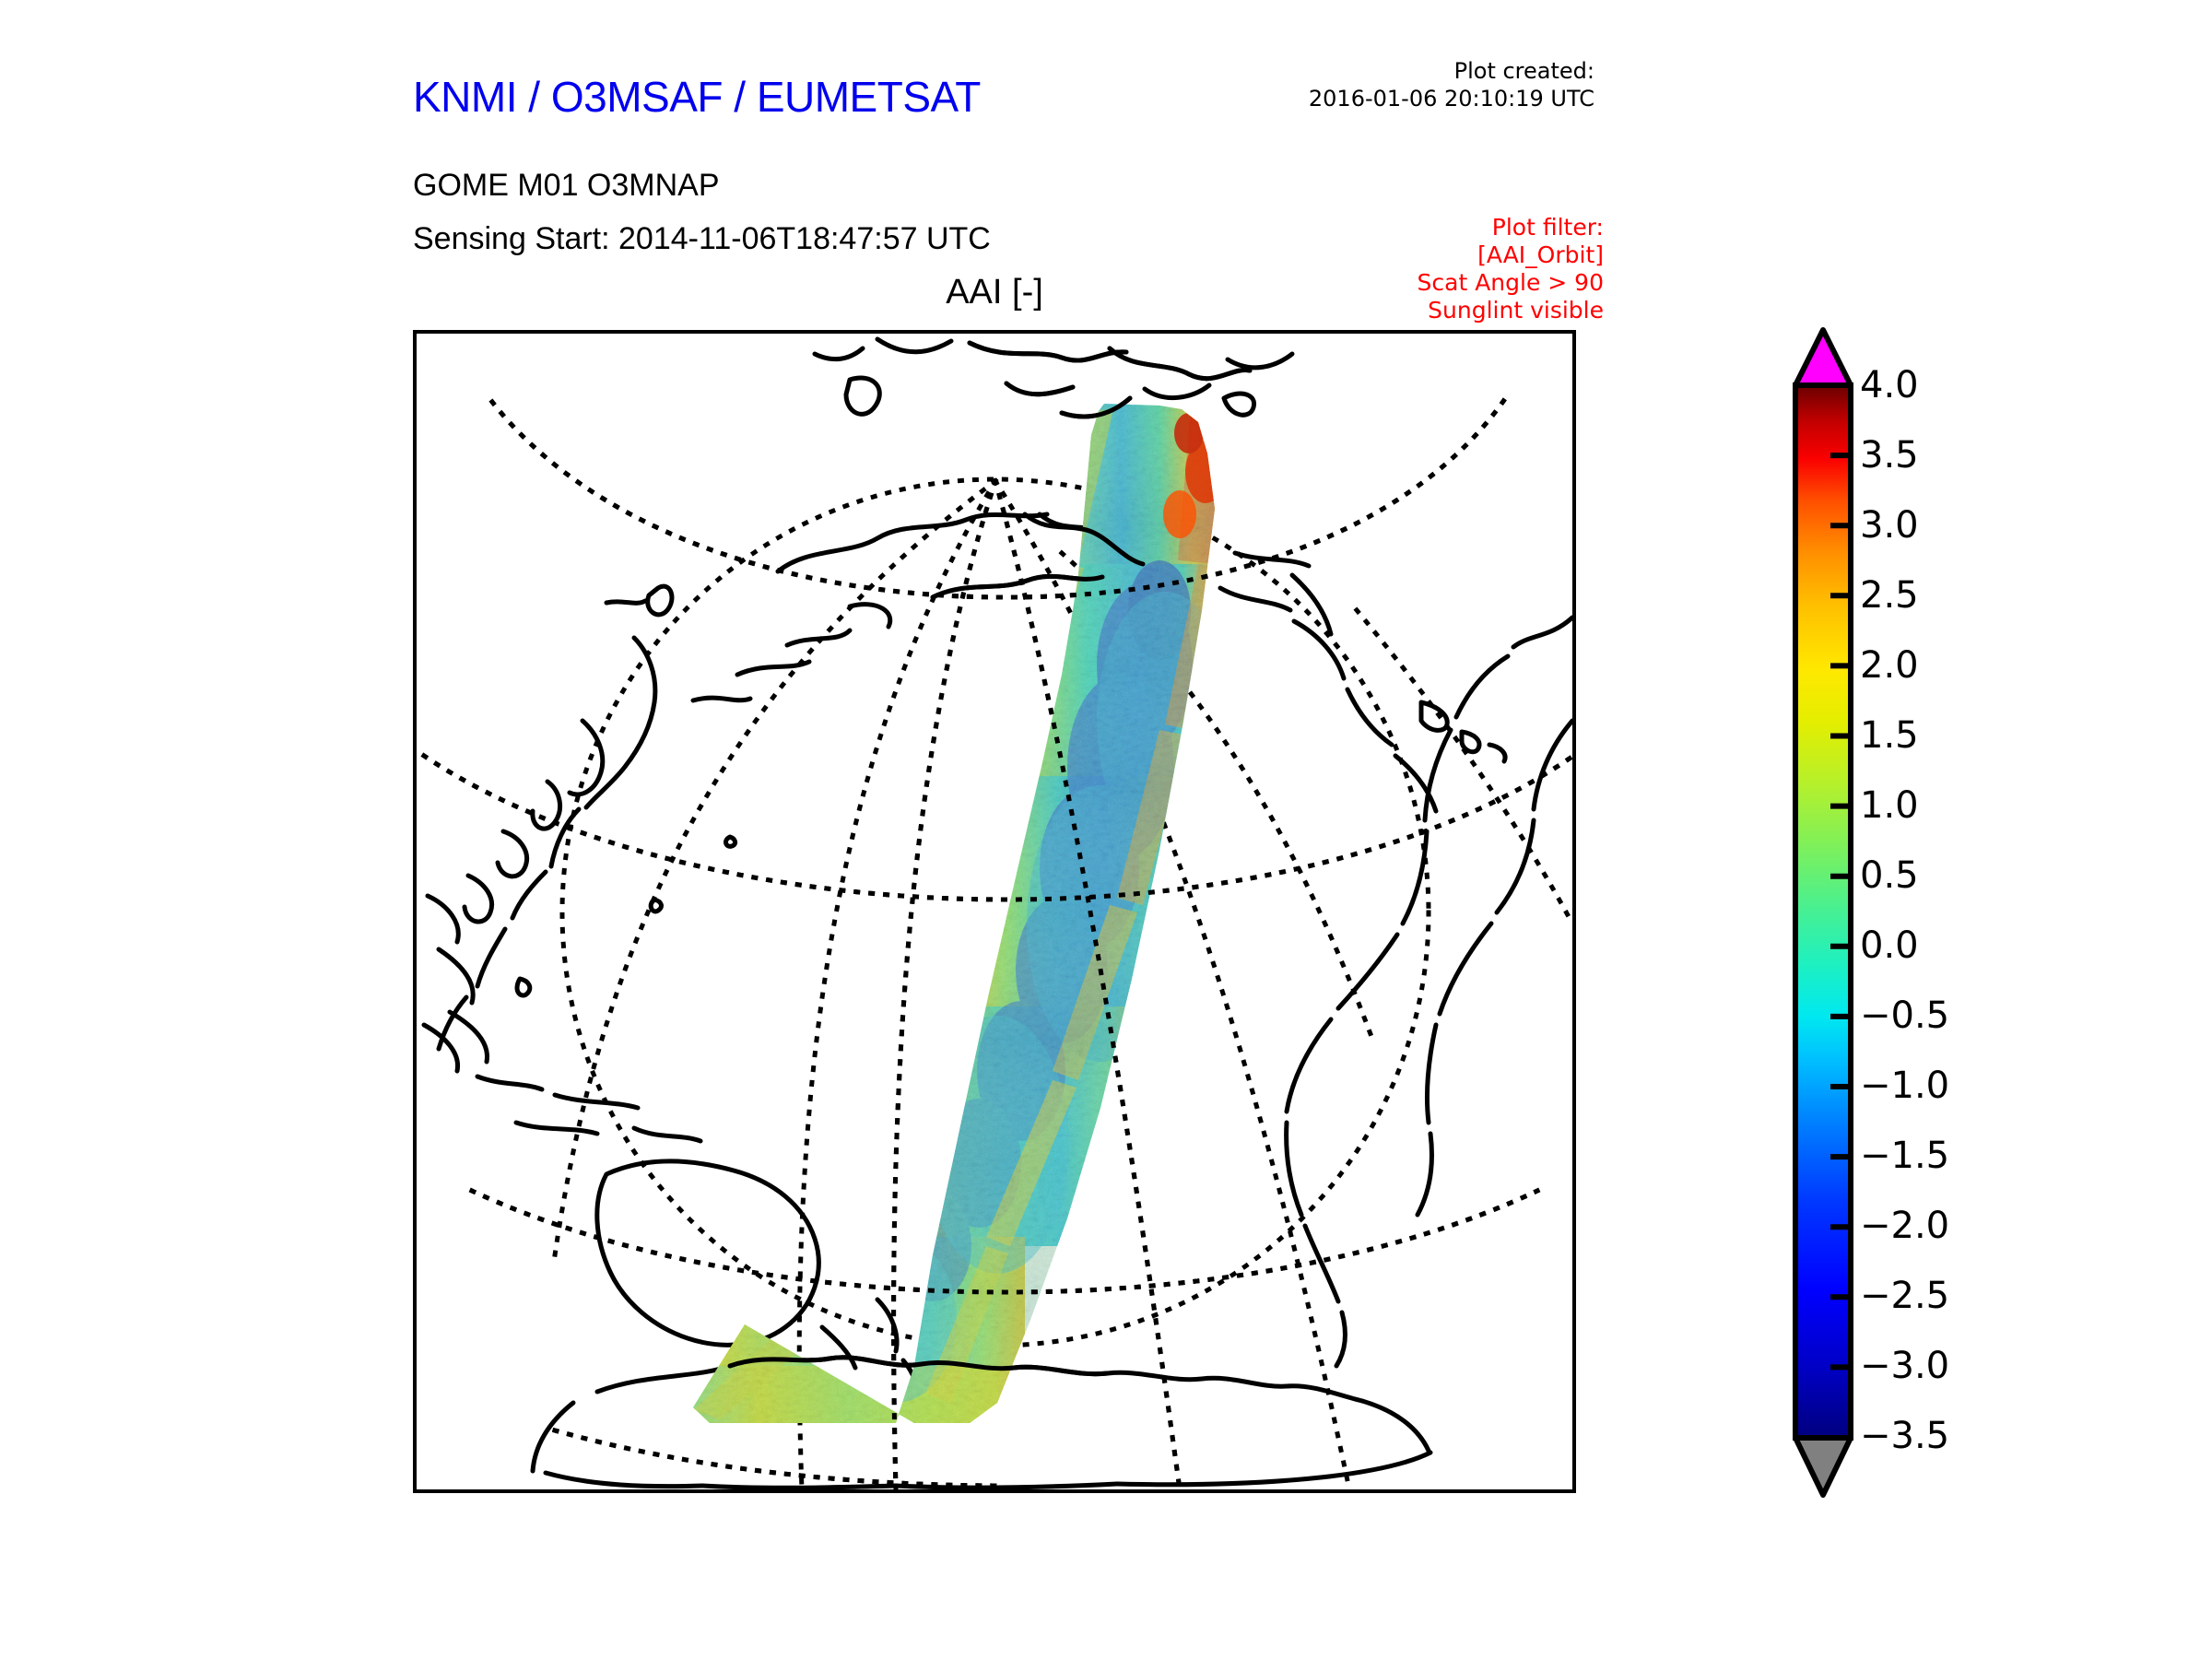 The height and width of the screenshot is (1659, 2212). I want to click on aai-swath, so click(954, 913).